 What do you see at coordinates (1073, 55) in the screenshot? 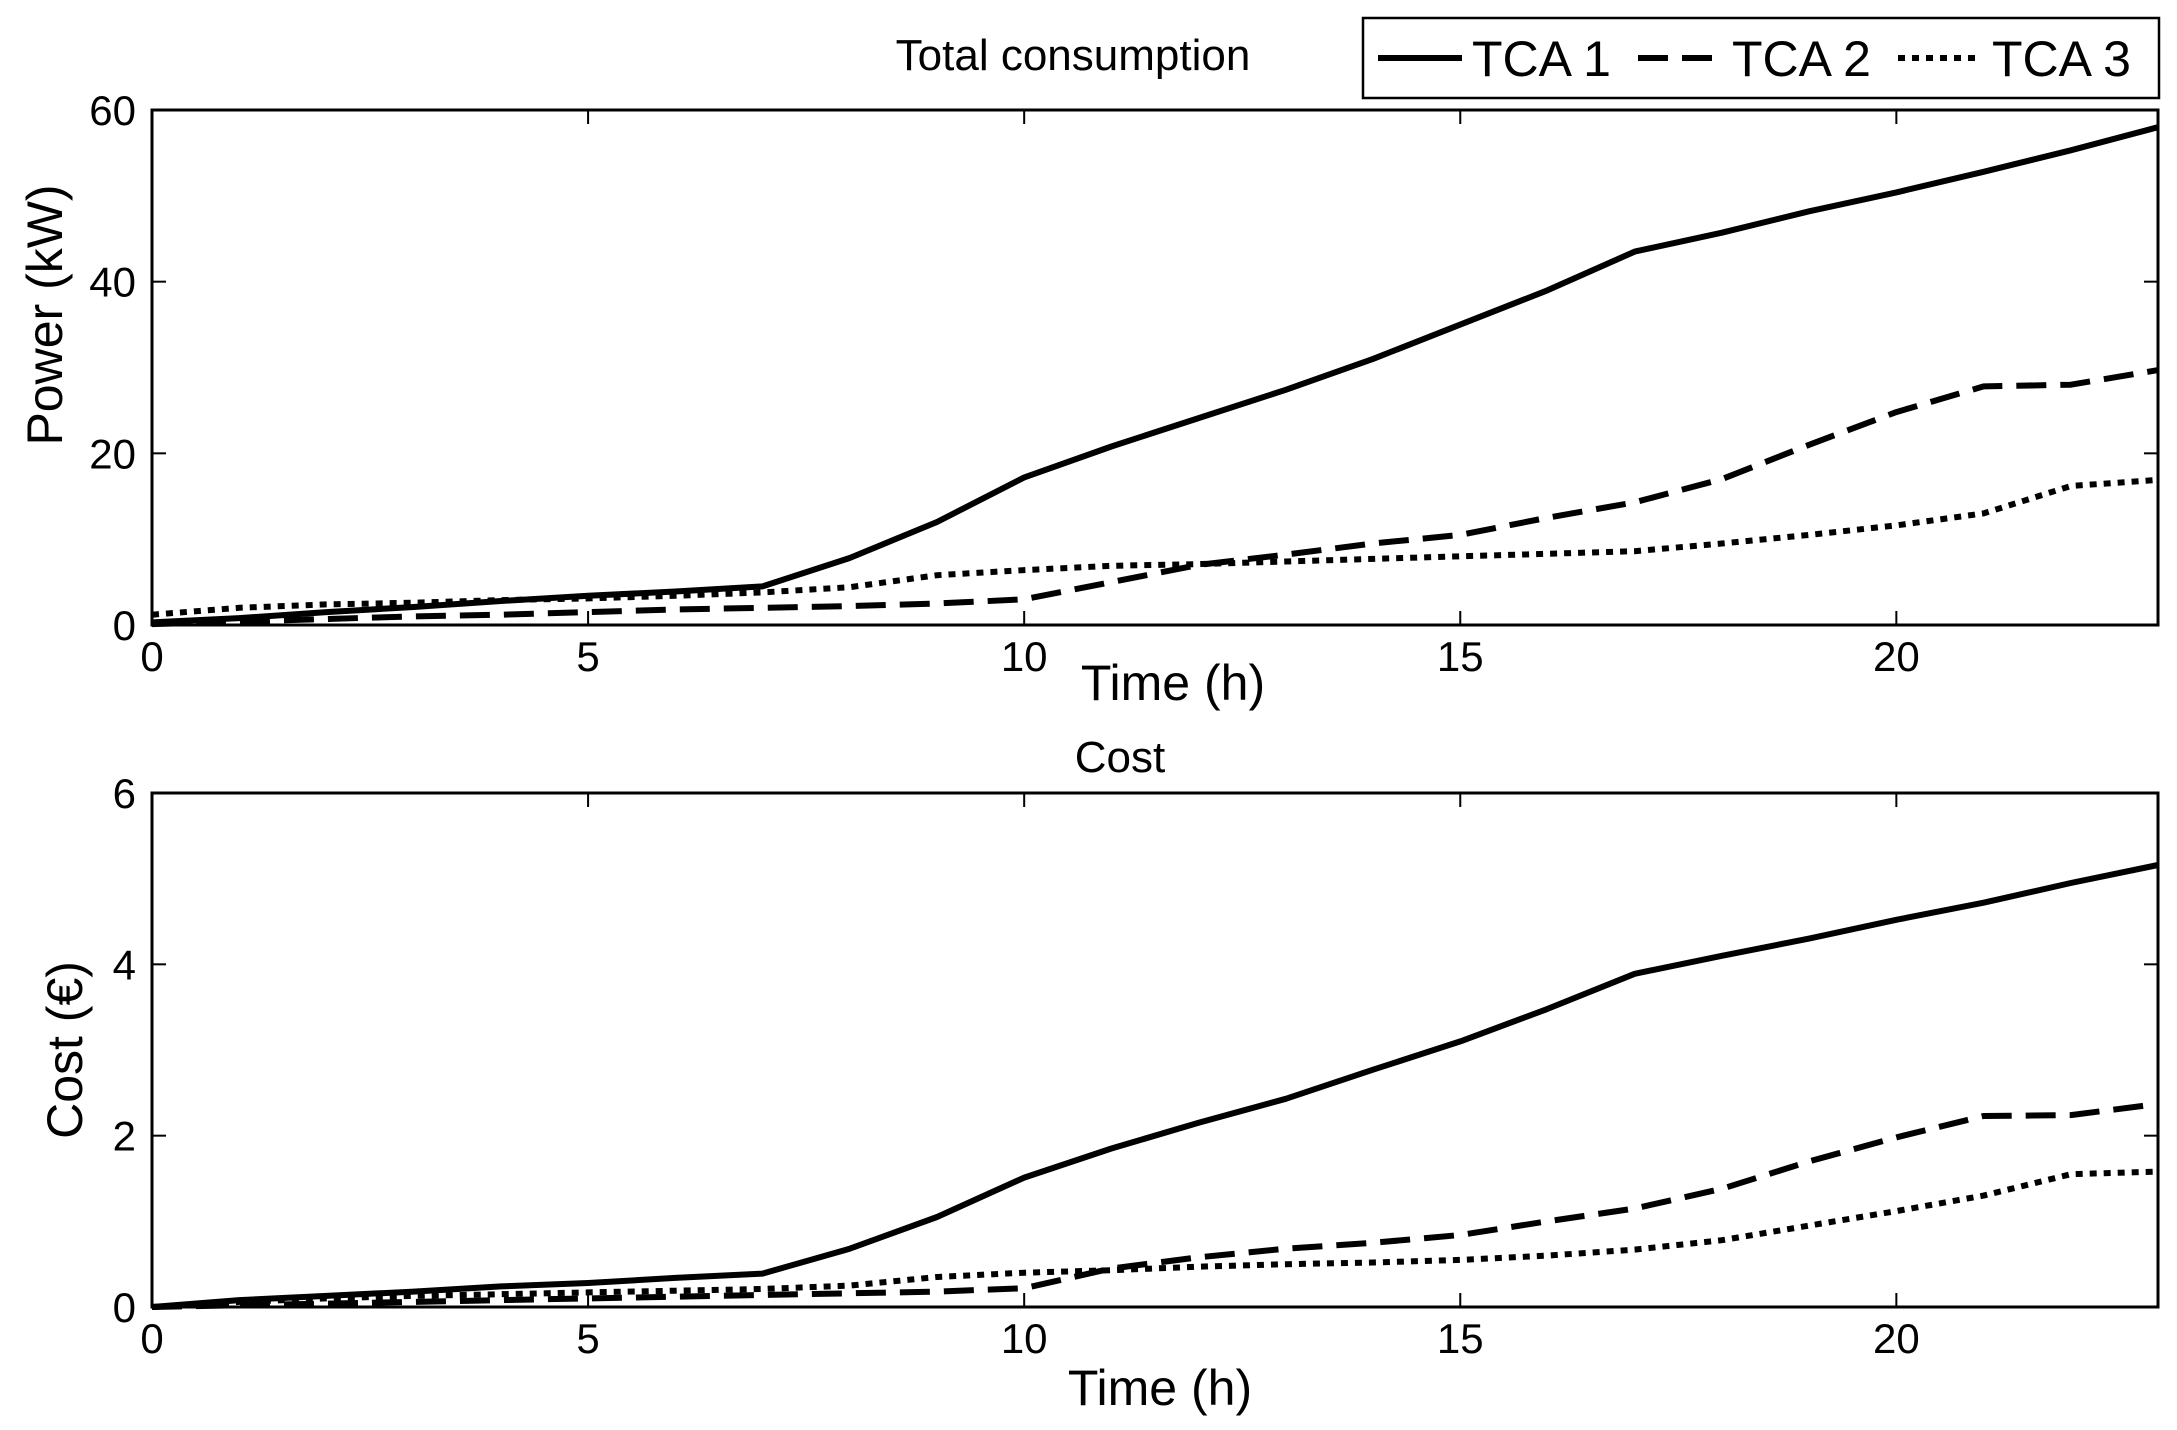
I see `power-plot-title: Total consumption` at bounding box center [1073, 55].